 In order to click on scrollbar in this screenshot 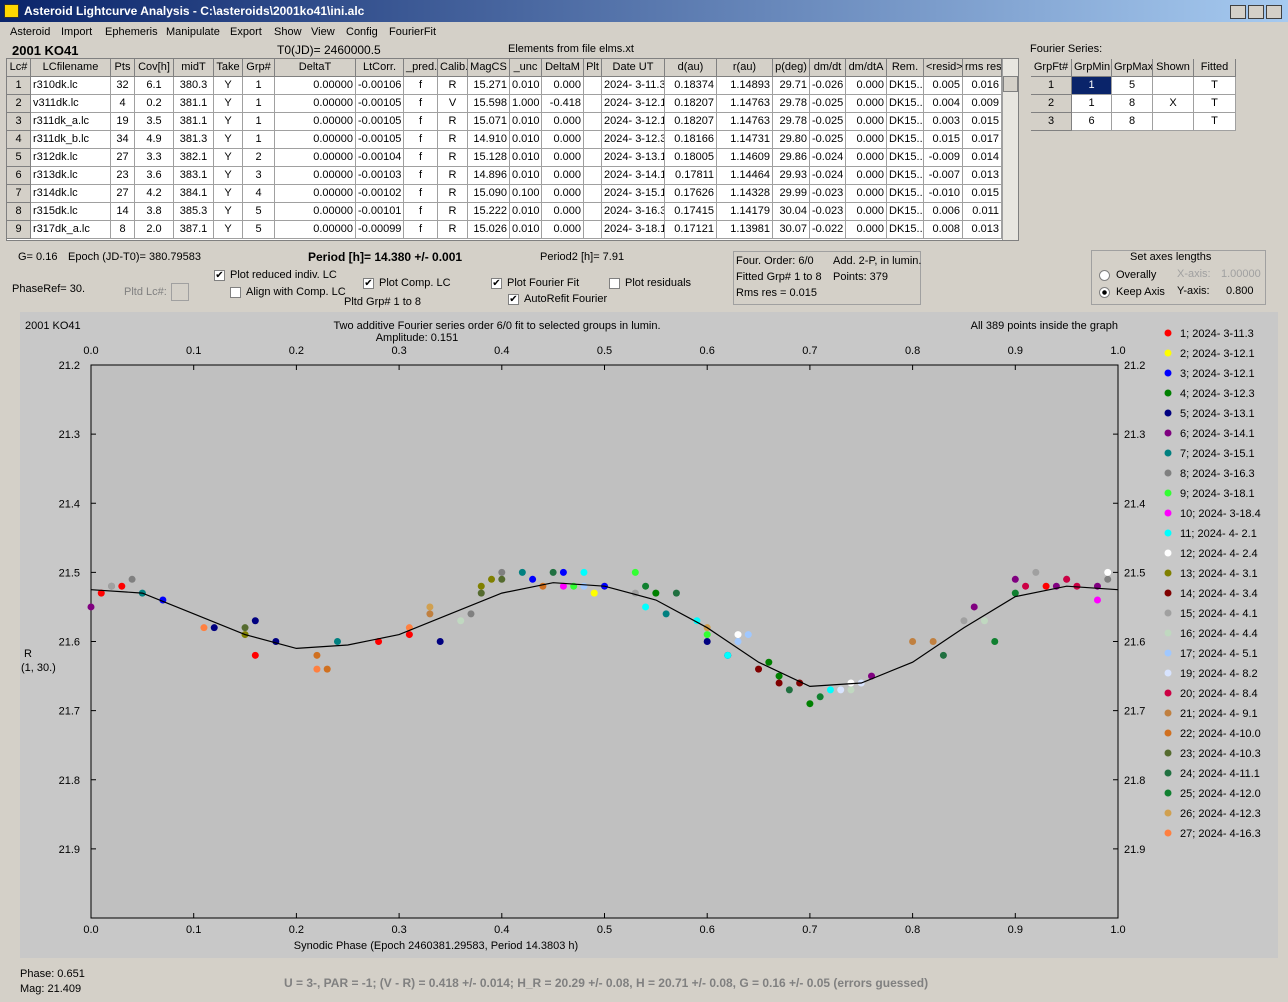, I will do `click(1010, 149)`.